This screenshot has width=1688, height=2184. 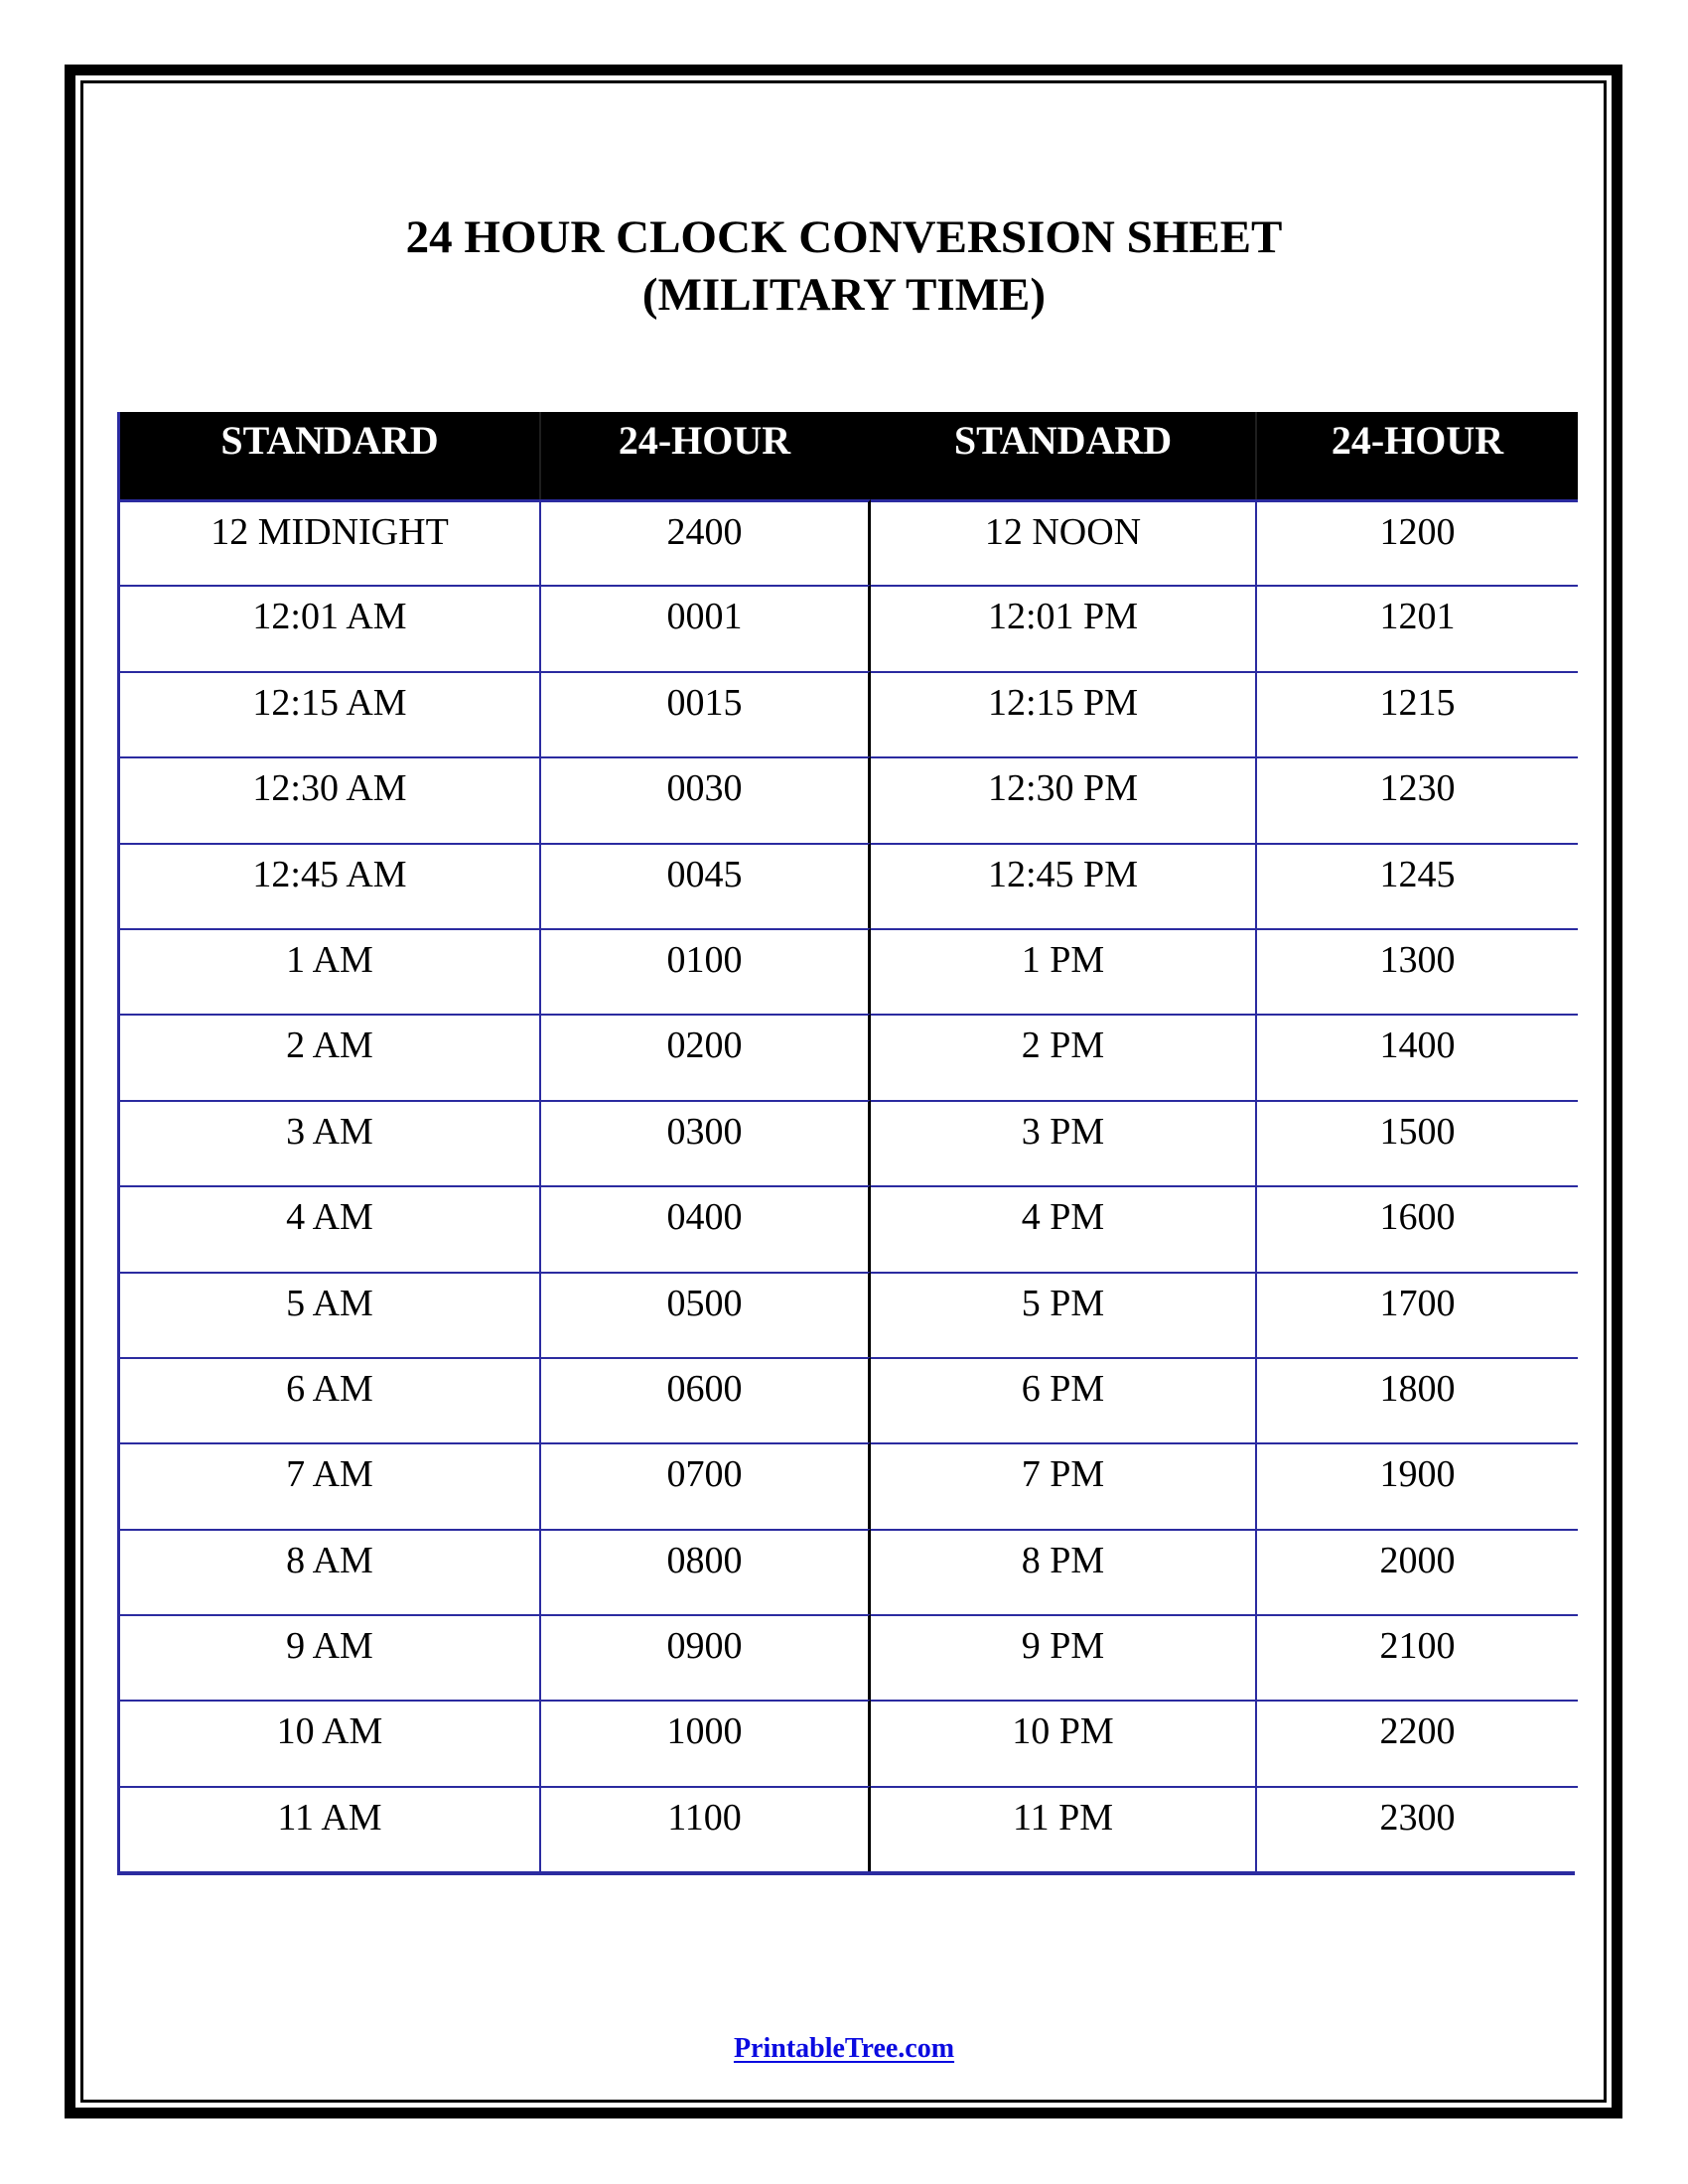 I want to click on title-line-2: (MILITARY TIME), so click(x=844, y=295).